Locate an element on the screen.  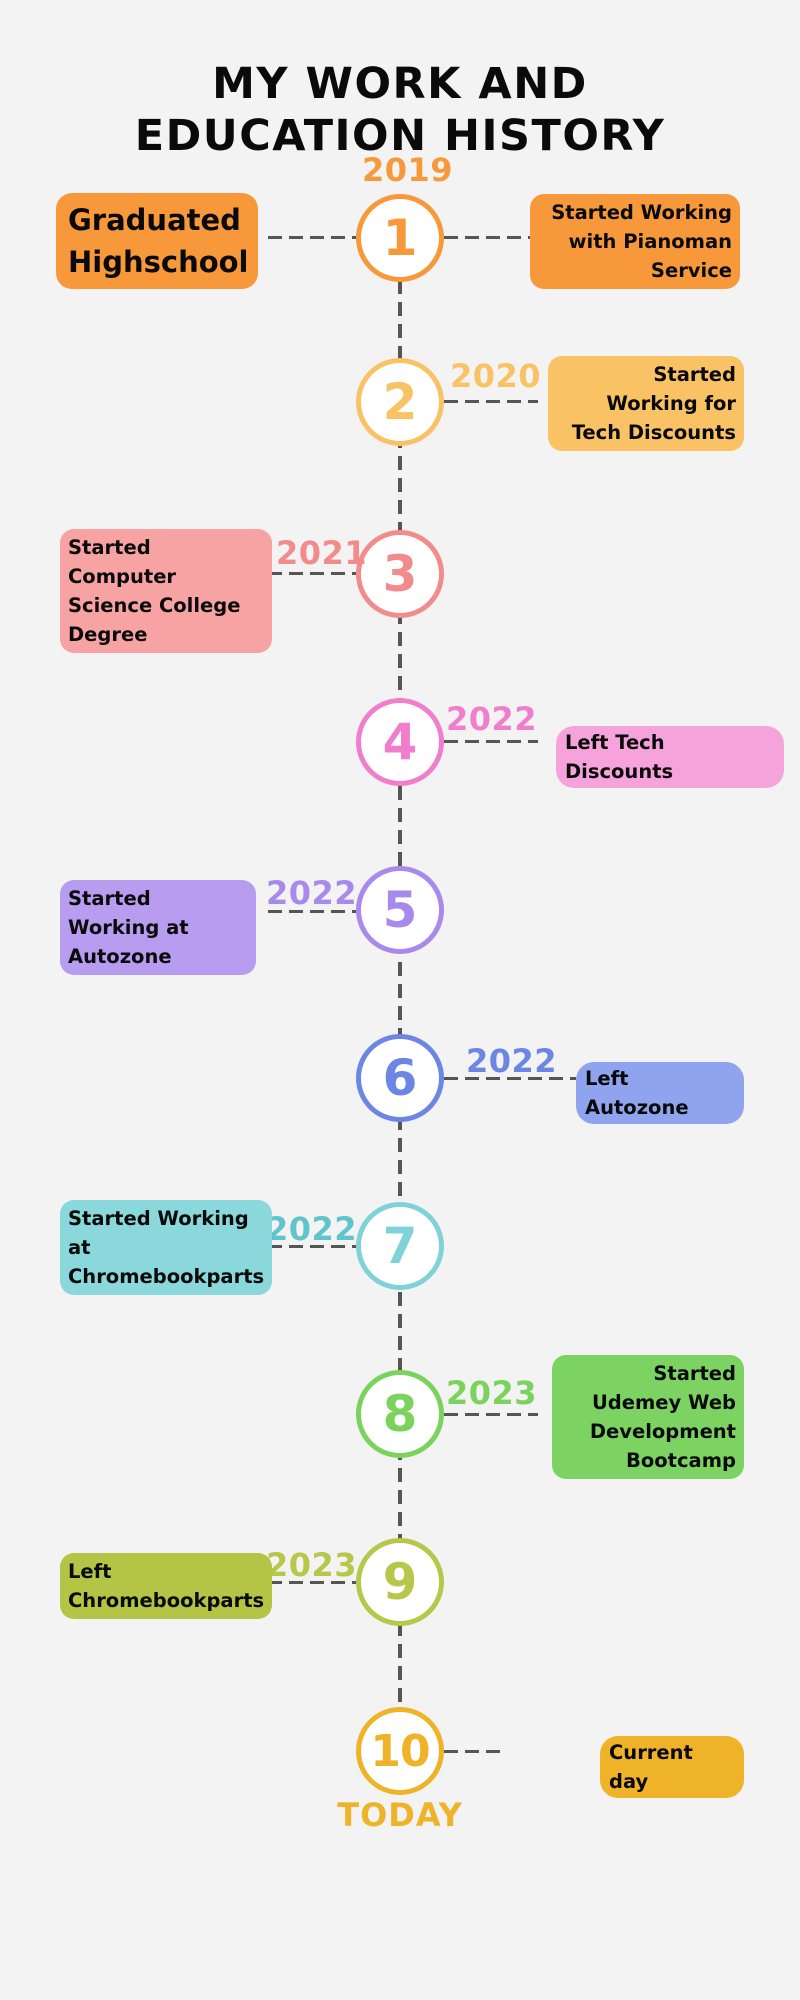
label-left-tech-discounts: Left Tech Discounts is located at coordinates (670, 757).